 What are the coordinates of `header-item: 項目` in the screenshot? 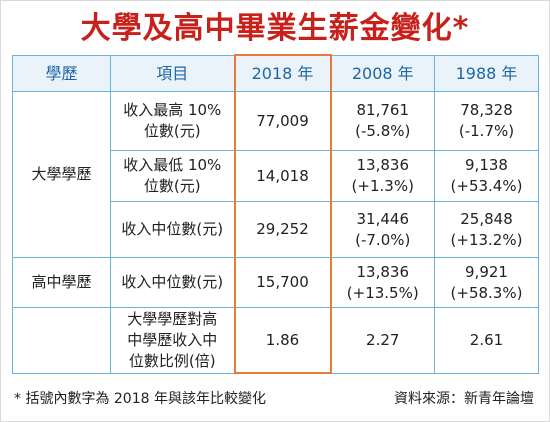 It's located at (172, 73).